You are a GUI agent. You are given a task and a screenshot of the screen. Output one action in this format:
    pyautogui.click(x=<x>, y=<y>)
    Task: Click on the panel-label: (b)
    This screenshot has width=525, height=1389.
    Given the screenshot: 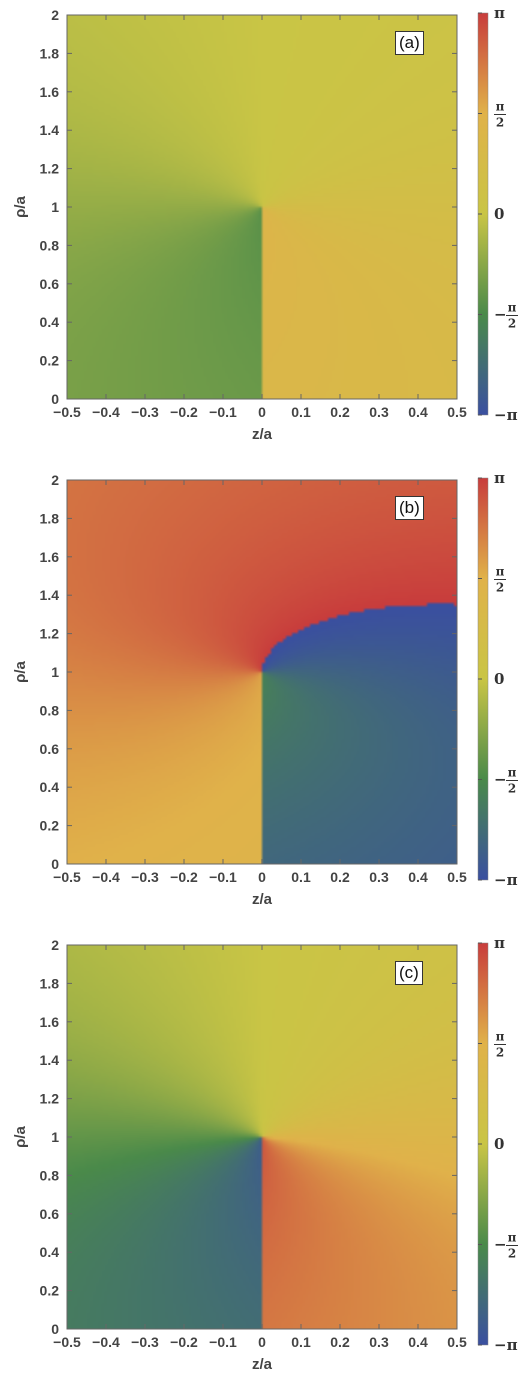 What is the action you would take?
    pyautogui.click(x=409, y=508)
    